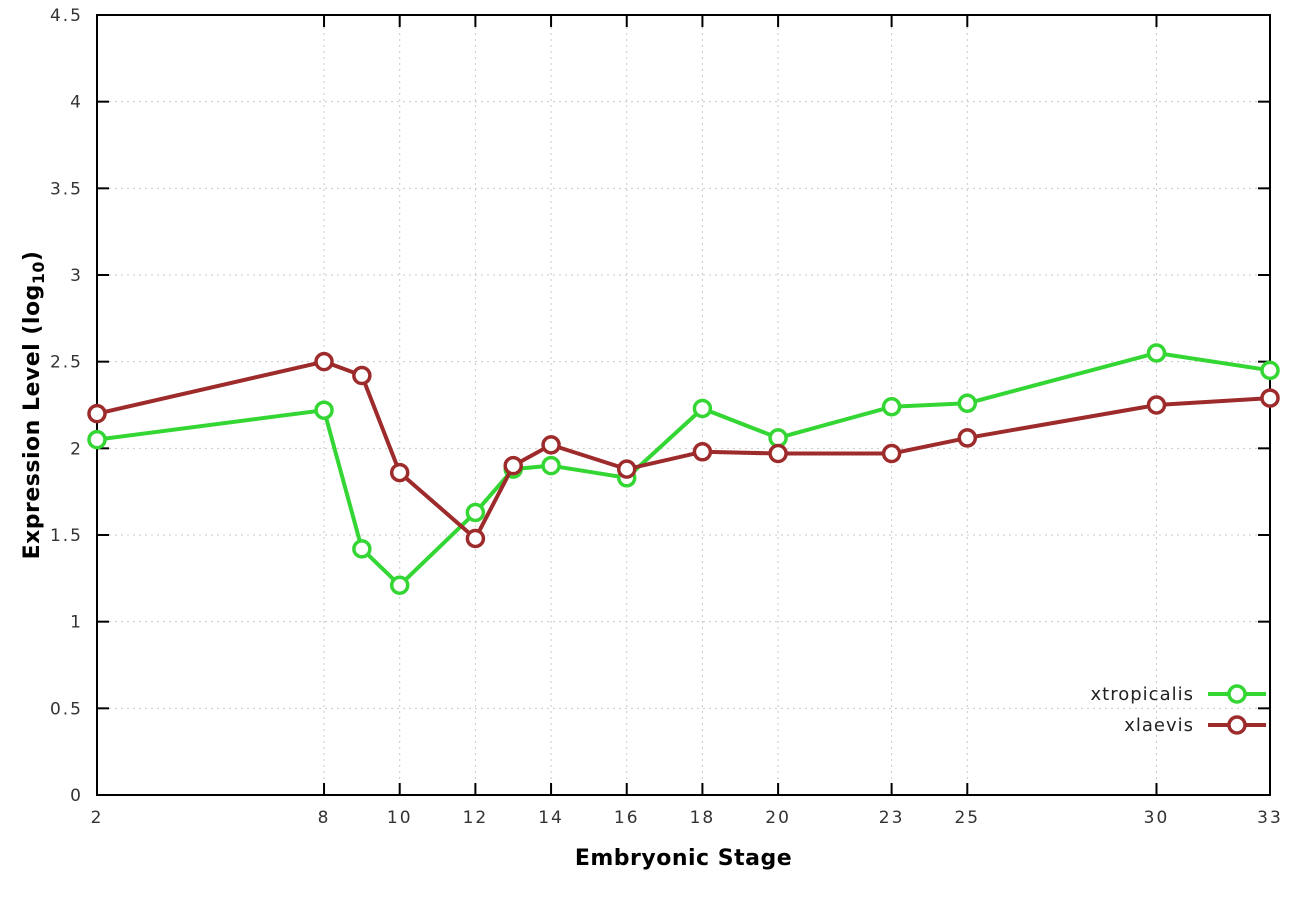 The image size is (1296, 907). Describe the element at coordinates (1179, 709) in the screenshot. I see `legend: xtropicalis xlaevis` at that location.